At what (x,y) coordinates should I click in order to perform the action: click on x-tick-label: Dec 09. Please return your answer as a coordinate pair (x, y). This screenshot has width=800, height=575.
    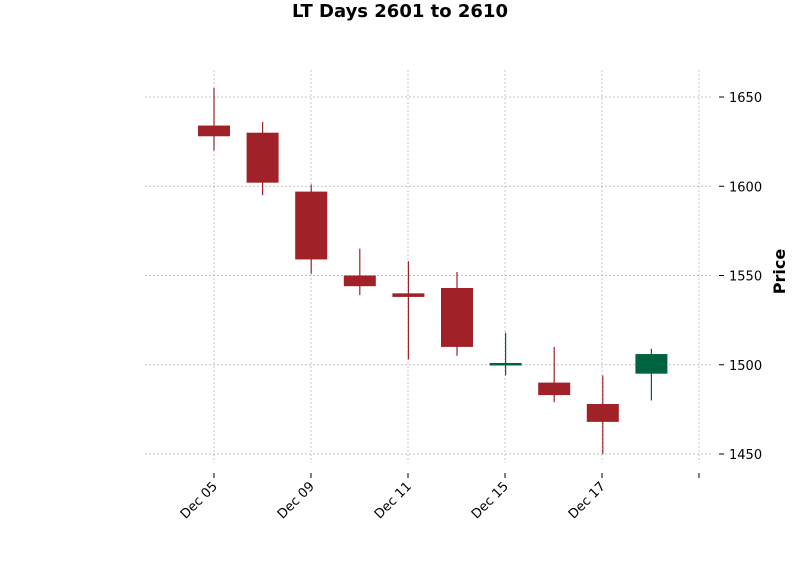
    Looking at the image, I should click on (296, 500).